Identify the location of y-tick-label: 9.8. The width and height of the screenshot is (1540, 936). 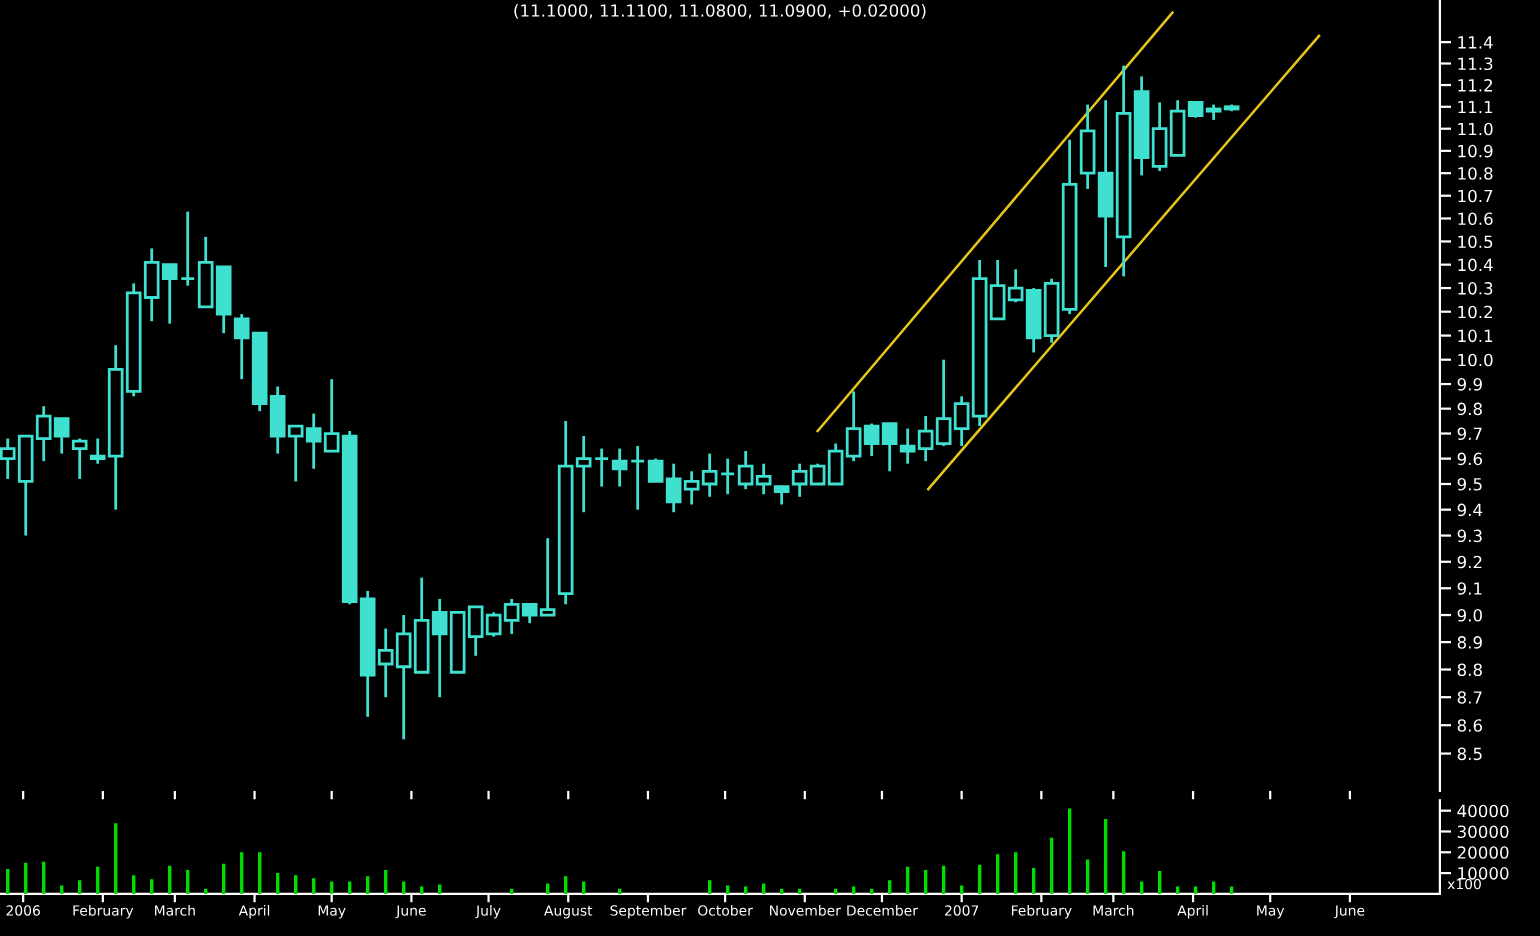
(1469, 409).